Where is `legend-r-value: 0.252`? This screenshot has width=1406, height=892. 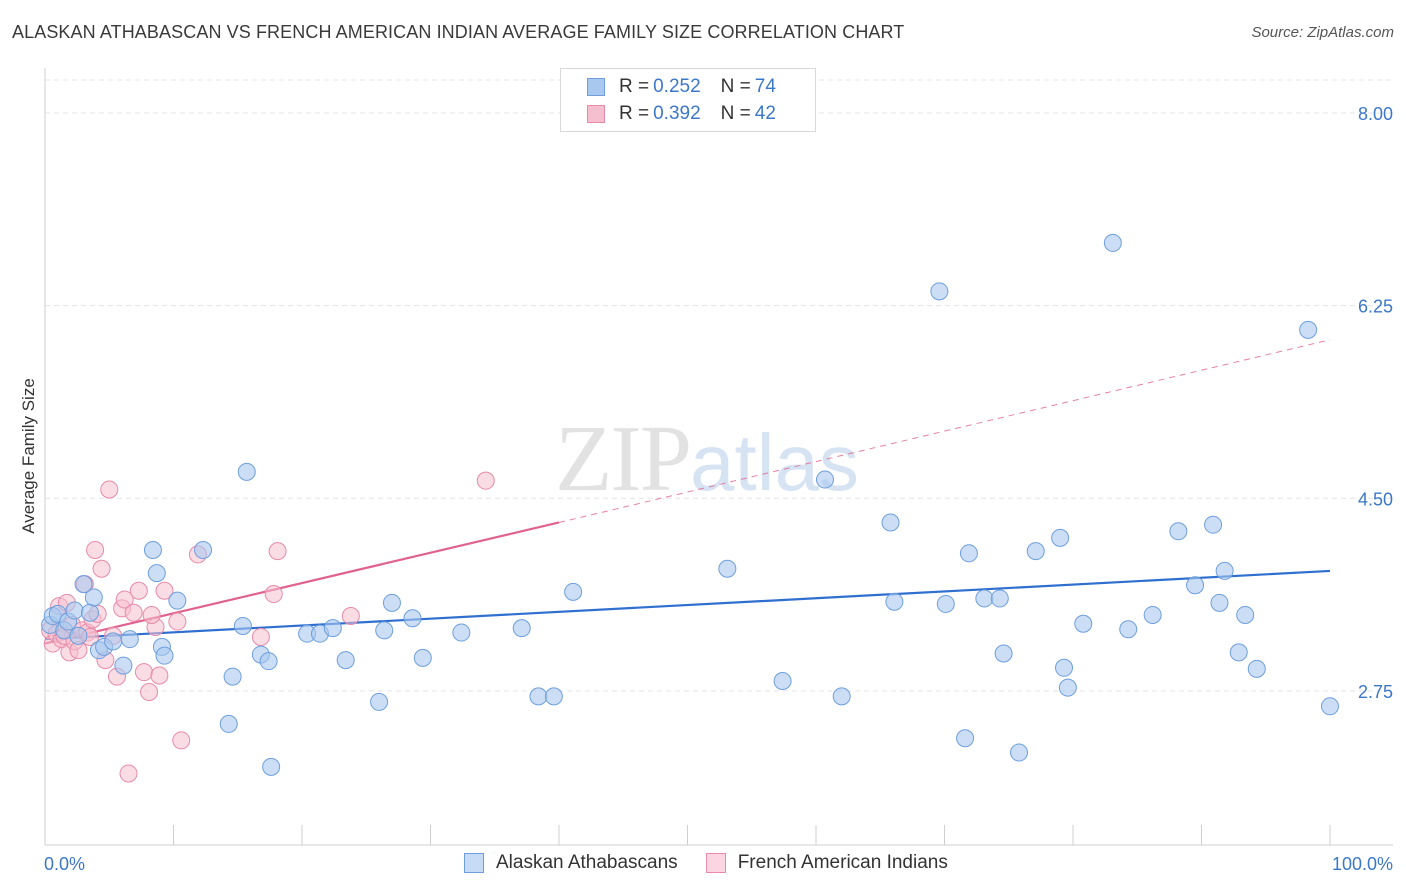
legend-r-value: 0.252 is located at coordinates (677, 86).